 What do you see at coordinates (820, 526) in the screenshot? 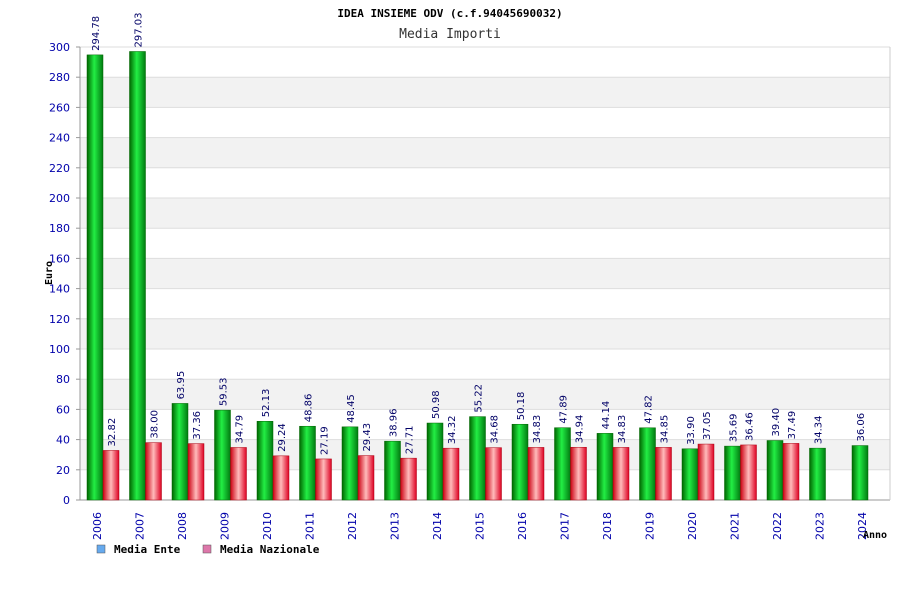
I see `x-tick-label: 2023` at bounding box center [820, 526].